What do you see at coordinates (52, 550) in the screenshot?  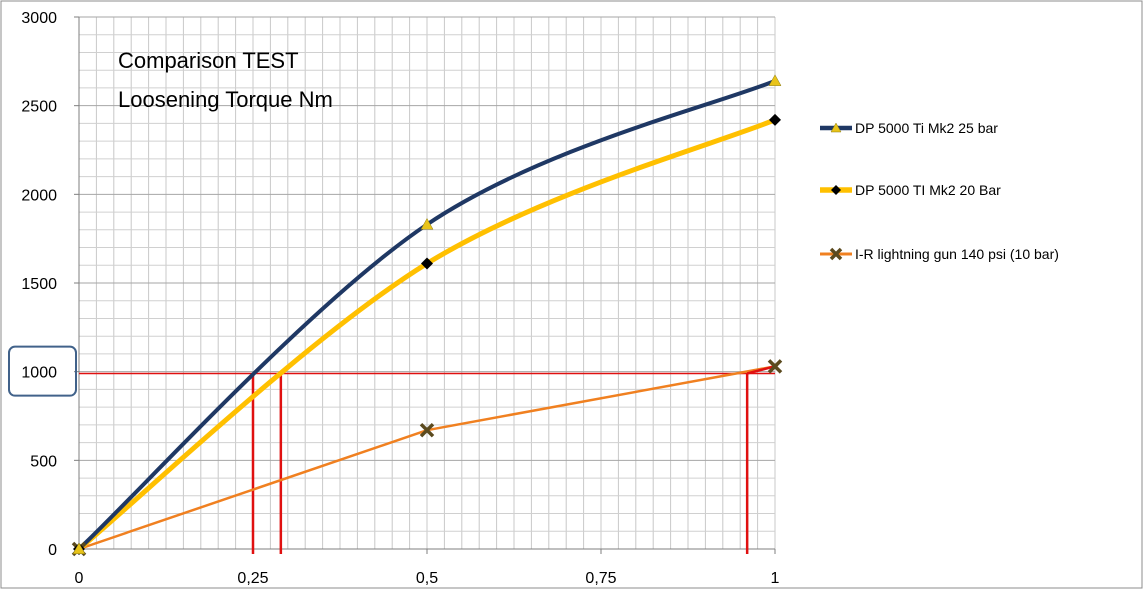 I see `y-tick-label: 0` at bounding box center [52, 550].